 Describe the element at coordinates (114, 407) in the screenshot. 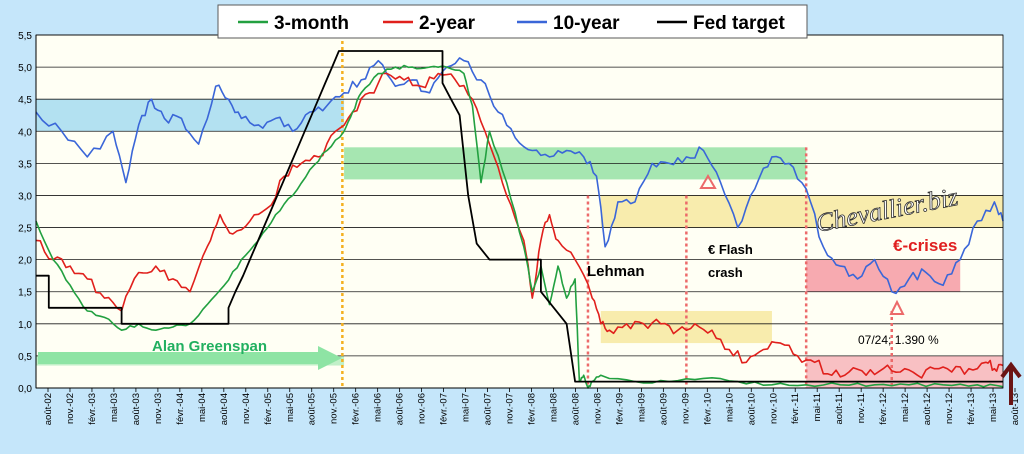

I see `x-tick-label: mai-03` at that location.